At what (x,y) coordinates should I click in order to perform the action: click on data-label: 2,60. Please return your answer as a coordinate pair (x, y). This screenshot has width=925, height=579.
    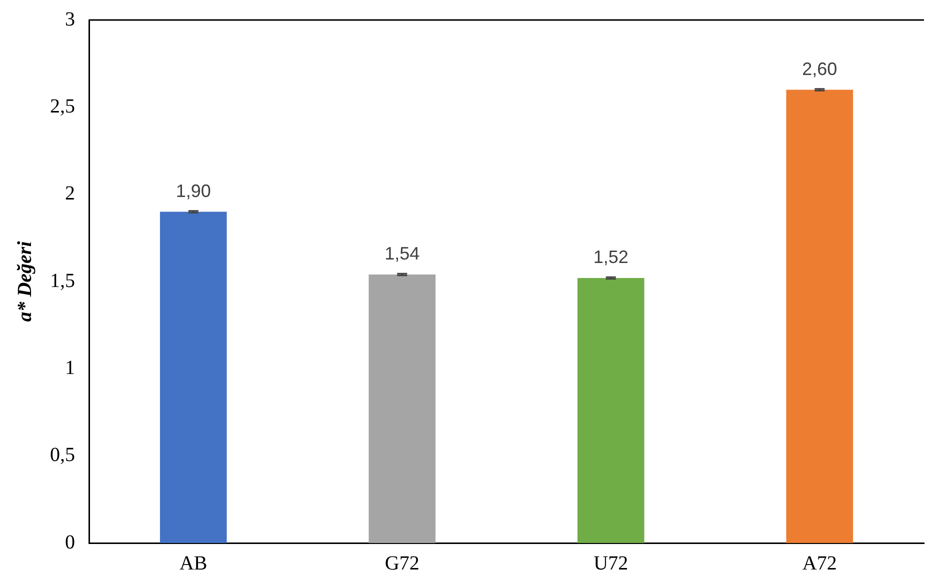
    Looking at the image, I should click on (820, 68).